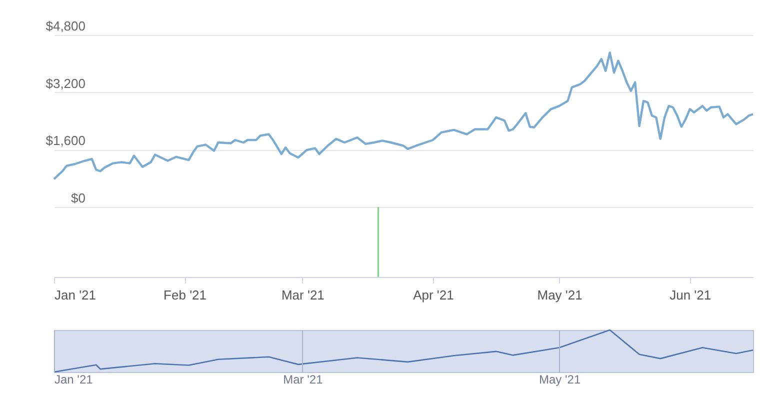 The height and width of the screenshot is (397, 768). What do you see at coordinates (433, 295) in the screenshot?
I see `x-tick-label: Apr '21` at bounding box center [433, 295].